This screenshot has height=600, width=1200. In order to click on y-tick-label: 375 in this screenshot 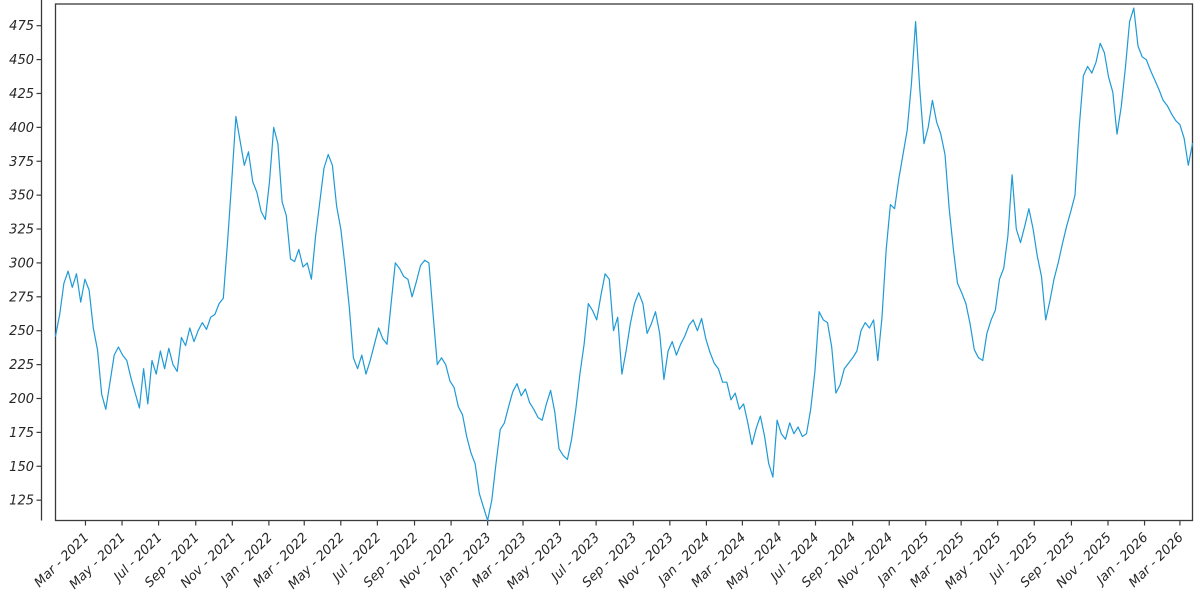, I will do `click(21, 162)`.